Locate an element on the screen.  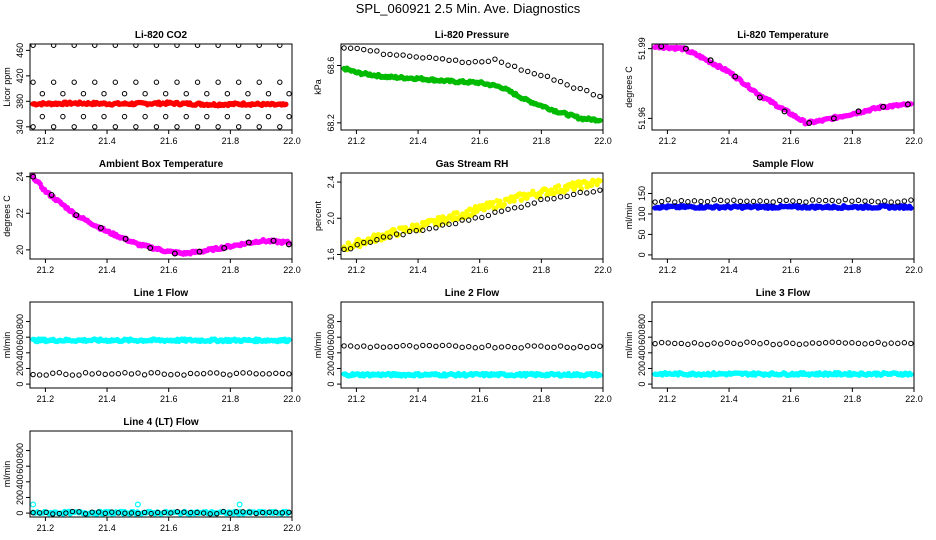
rh-point is located at coordinates (493, 202).